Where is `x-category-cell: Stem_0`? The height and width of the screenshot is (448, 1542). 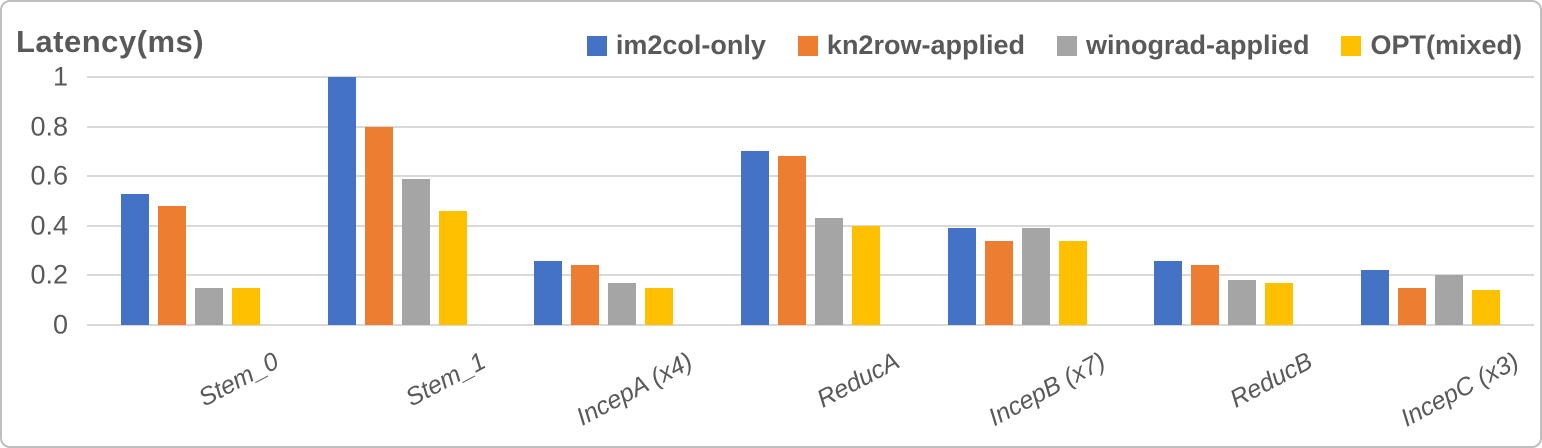 x-category-cell: Stem_0 is located at coordinates (190, 390).